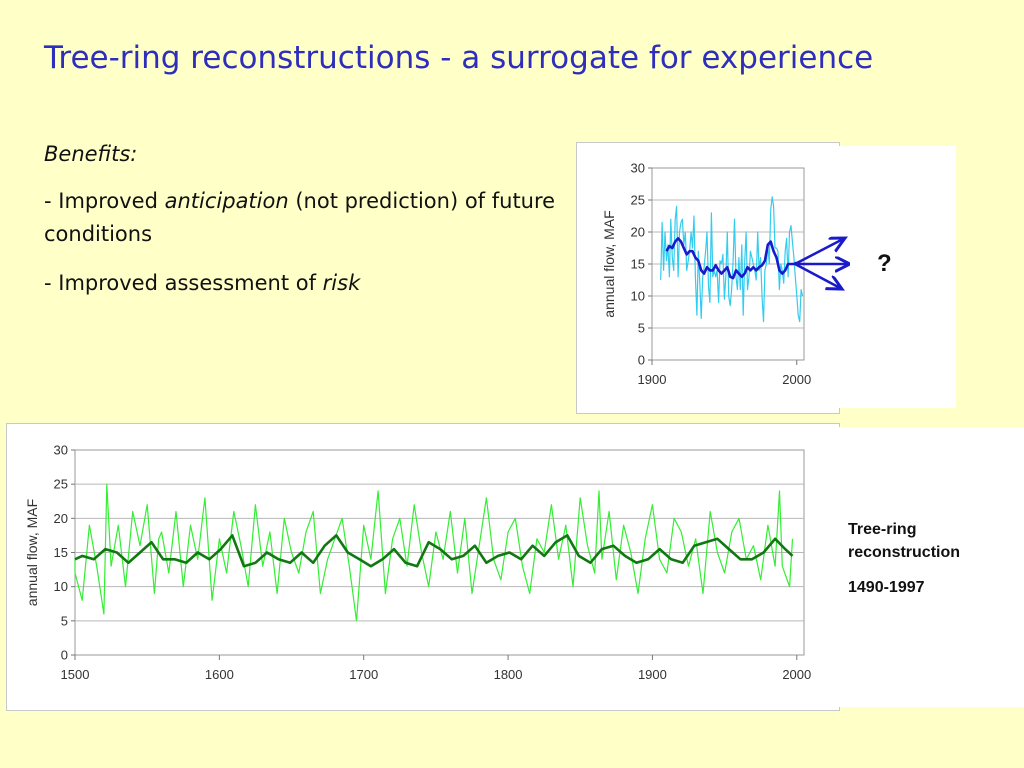 Image resolution: width=1024 pixels, height=768 pixels. Describe the element at coordinates (61, 484) in the screenshot. I see `reconstruction-ytick-label: 25` at that location.